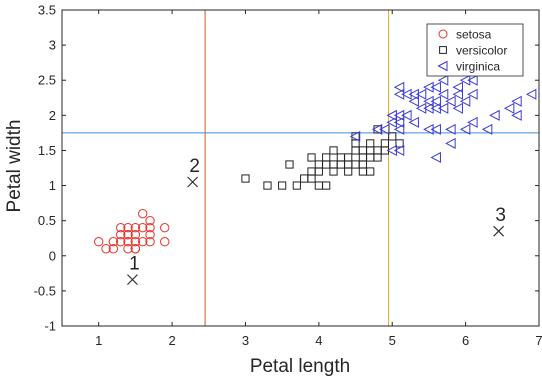 This screenshot has height=381, width=542. I want to click on legend-label: virginica, so click(478, 67).